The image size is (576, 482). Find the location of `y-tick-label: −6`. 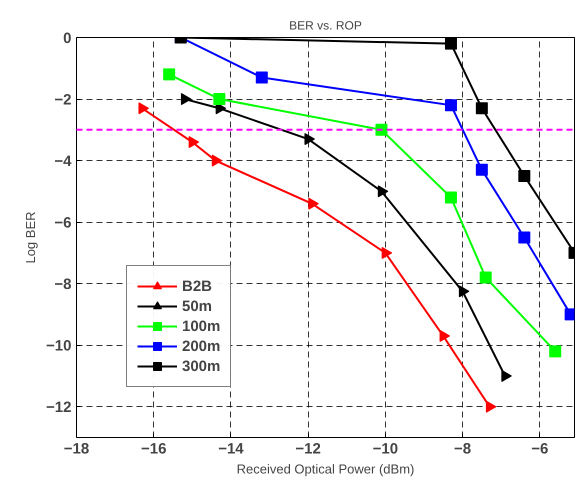

y-tick-label: −6 is located at coordinates (63, 223).